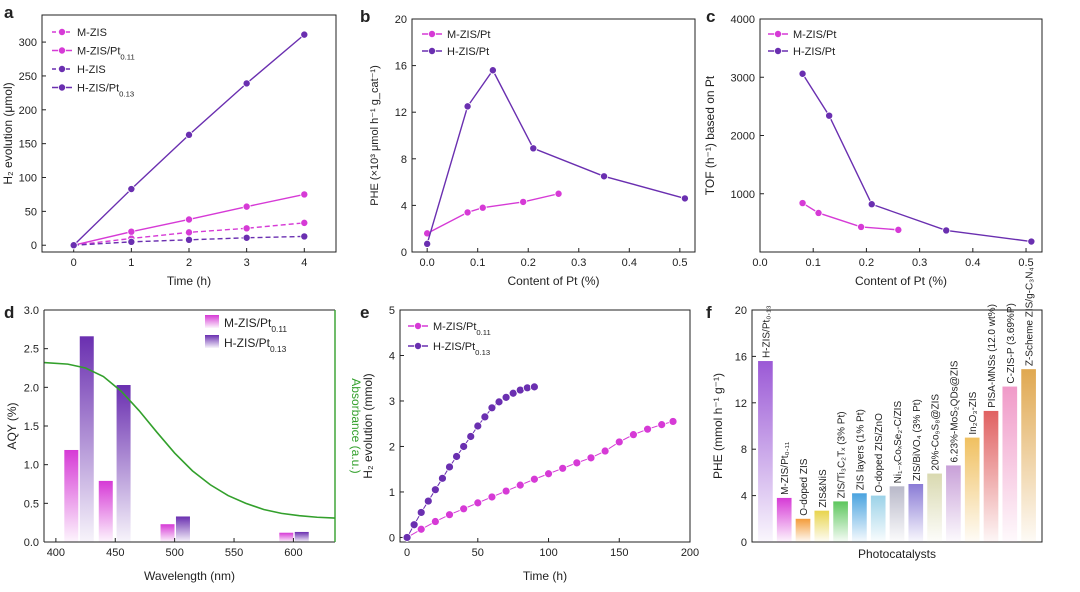 Image resolution: width=1080 pixels, height=592 pixels. I want to click on y-axis-title: PHE (×10³ μmol h⁻¹ g_cat⁻¹), so click(375, 135).